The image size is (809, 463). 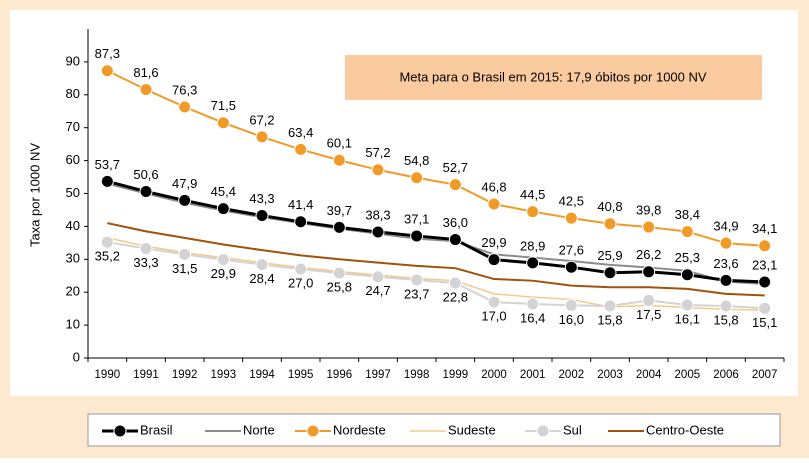 I want to click on x-tick-label: 2002, so click(x=572, y=375).